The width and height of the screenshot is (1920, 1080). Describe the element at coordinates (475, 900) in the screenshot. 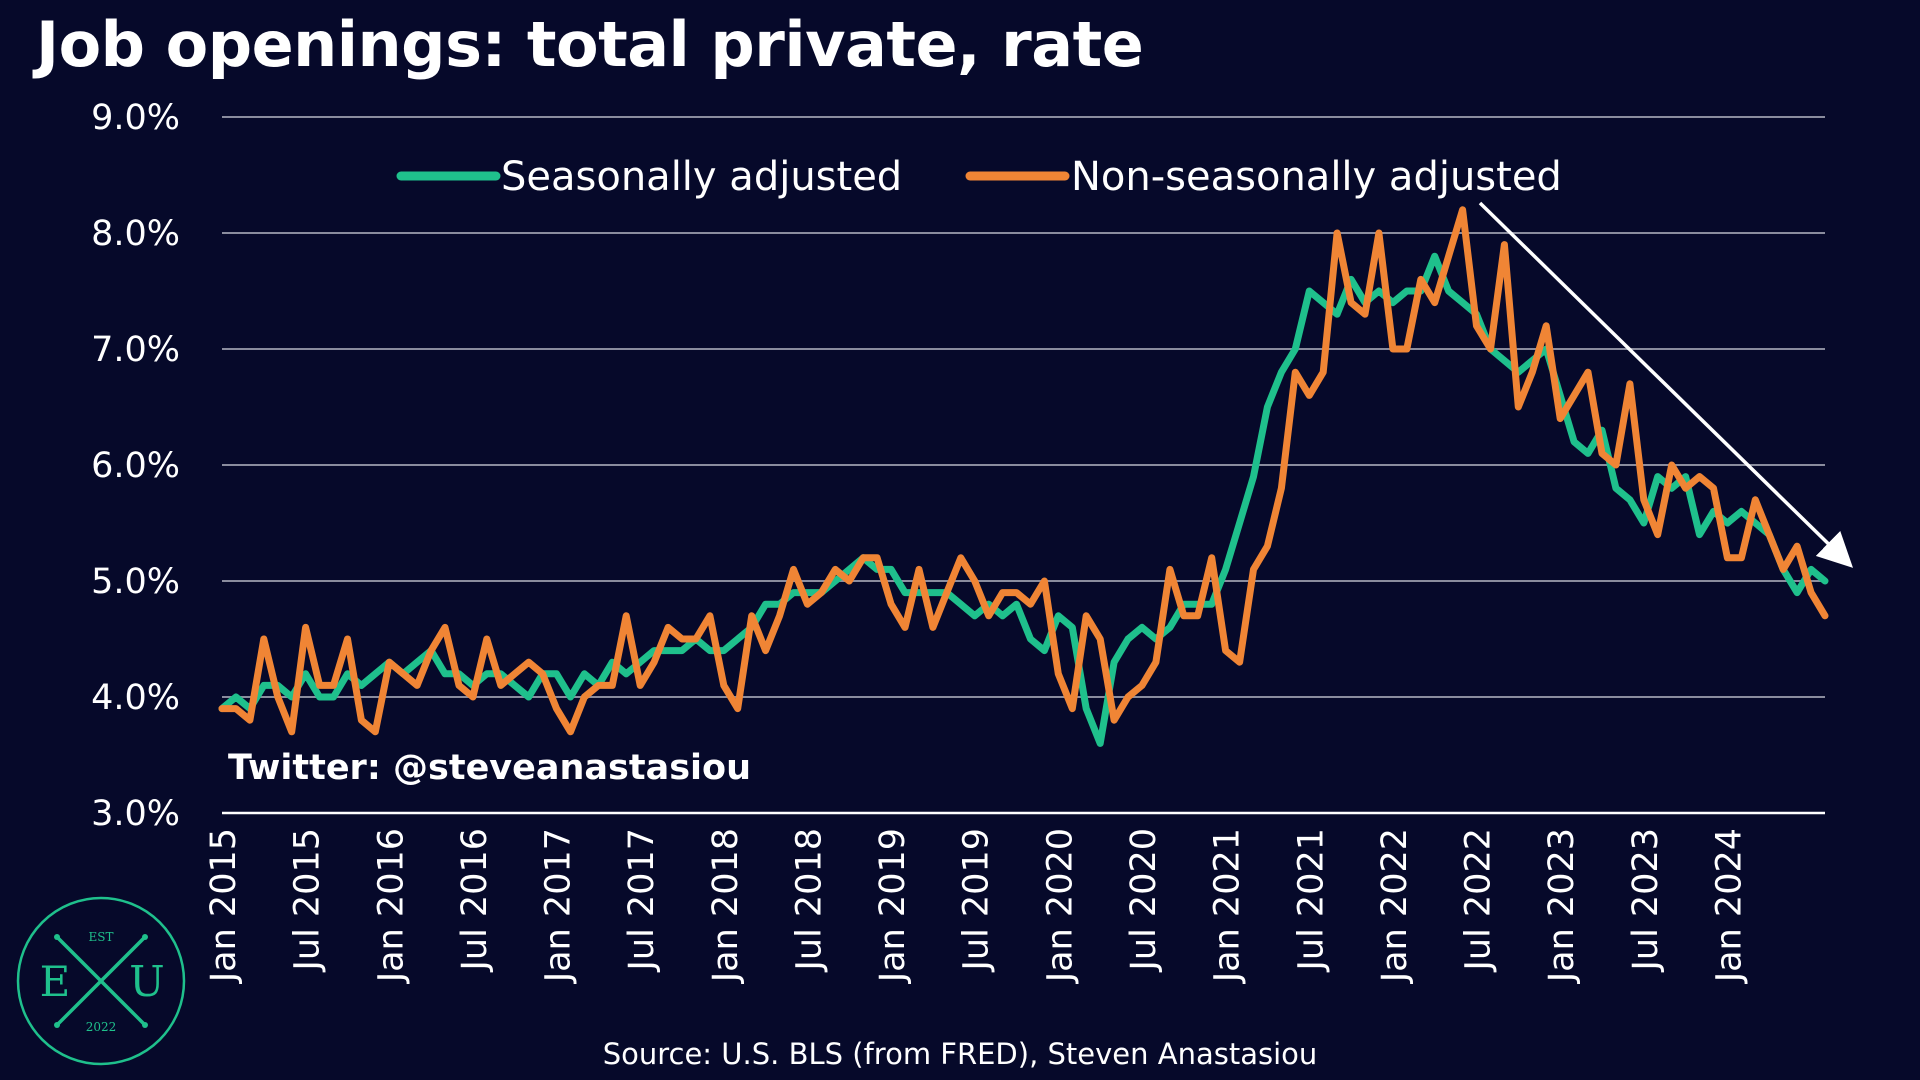

I see `x-tick-label: Jul 2016` at that location.